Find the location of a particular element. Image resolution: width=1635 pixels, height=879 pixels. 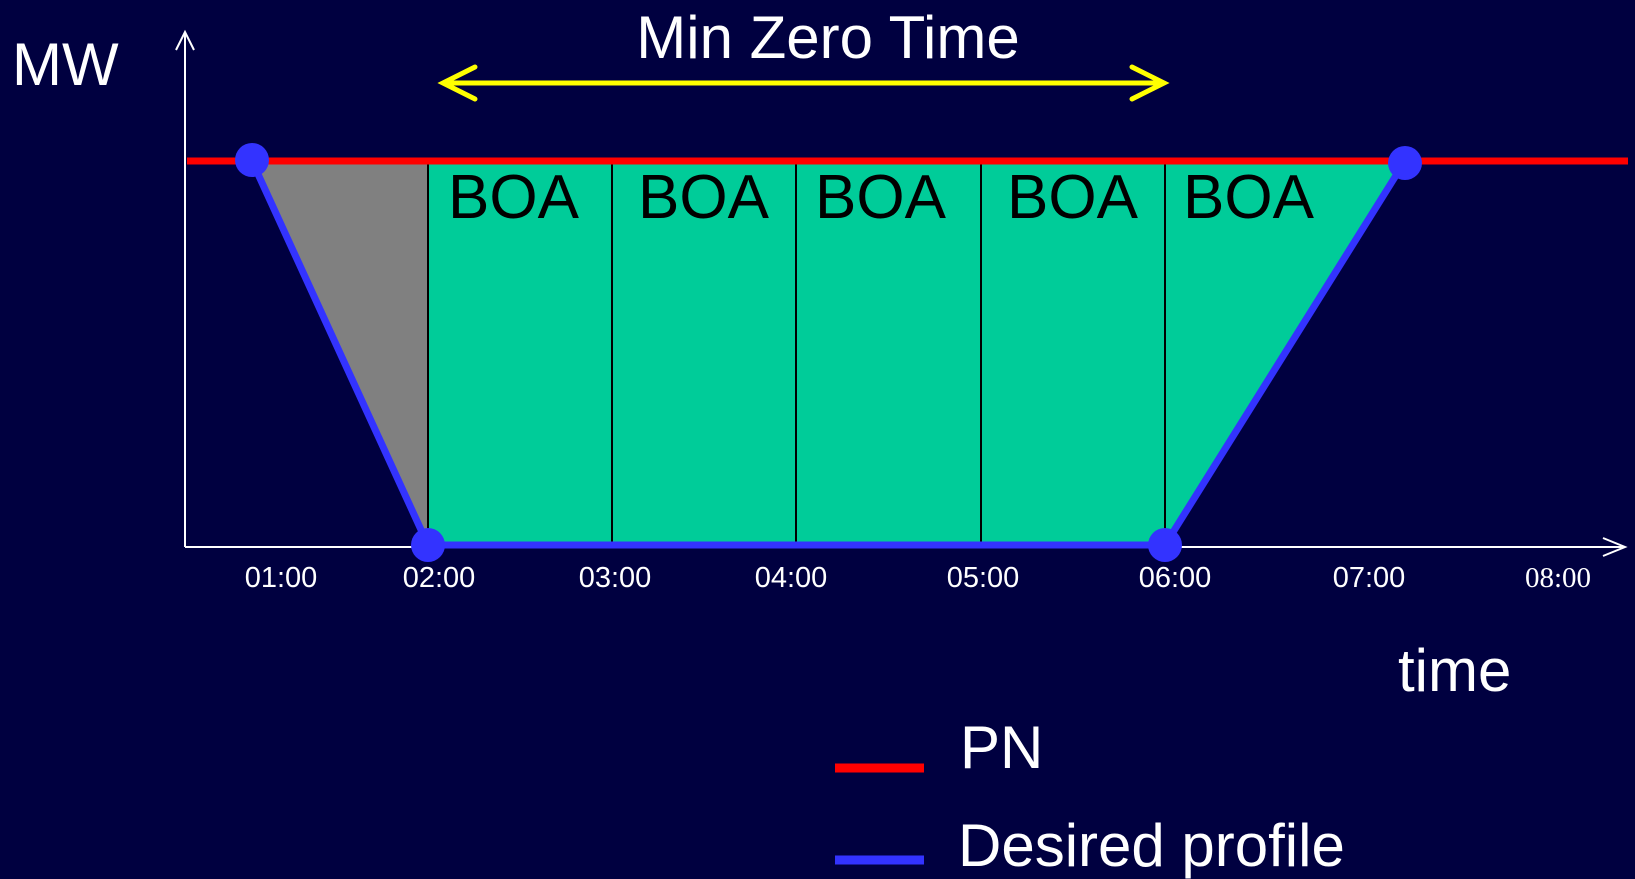

tick-label: 04:00 is located at coordinates (791, 578).